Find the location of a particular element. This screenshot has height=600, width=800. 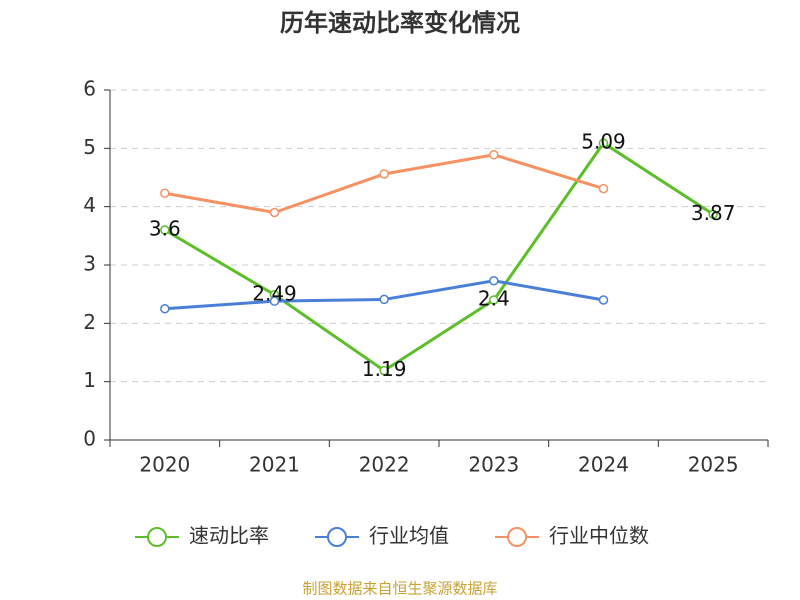

data-label: 2.4 is located at coordinates (494, 299).